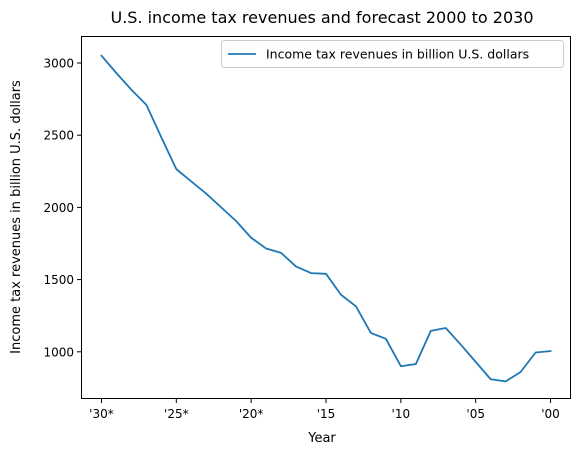  What do you see at coordinates (321, 438) in the screenshot?
I see `x-axis-title: Year` at bounding box center [321, 438].